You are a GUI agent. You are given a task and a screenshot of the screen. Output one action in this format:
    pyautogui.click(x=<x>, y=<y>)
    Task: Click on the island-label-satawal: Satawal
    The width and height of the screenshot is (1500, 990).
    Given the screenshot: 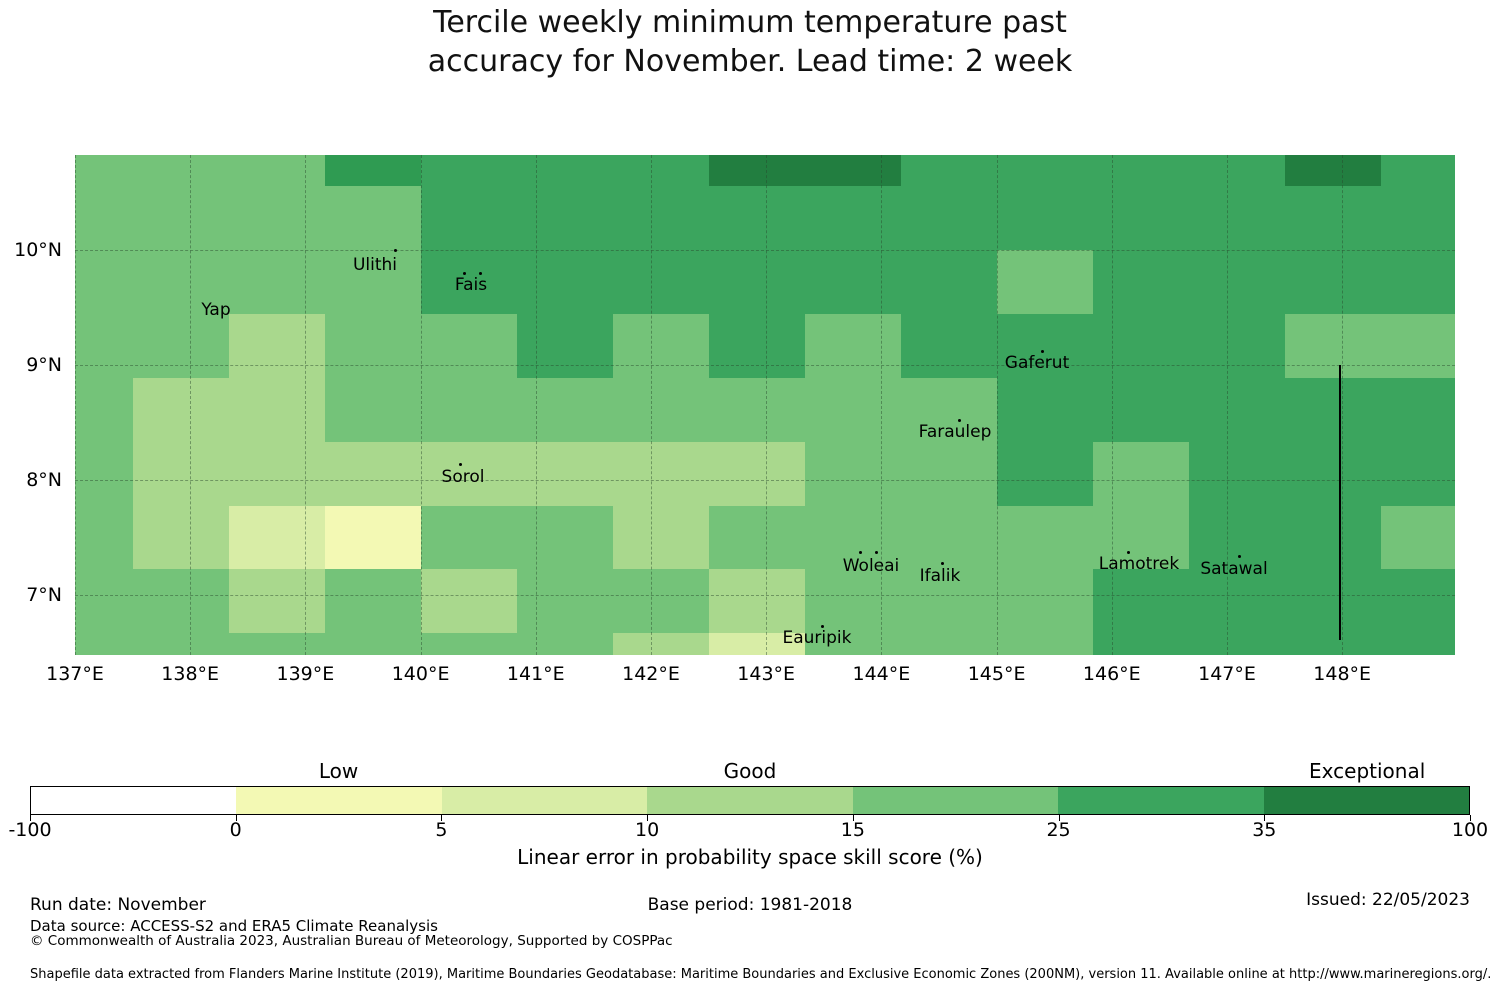 What is the action you would take?
    pyautogui.click(x=1234, y=569)
    